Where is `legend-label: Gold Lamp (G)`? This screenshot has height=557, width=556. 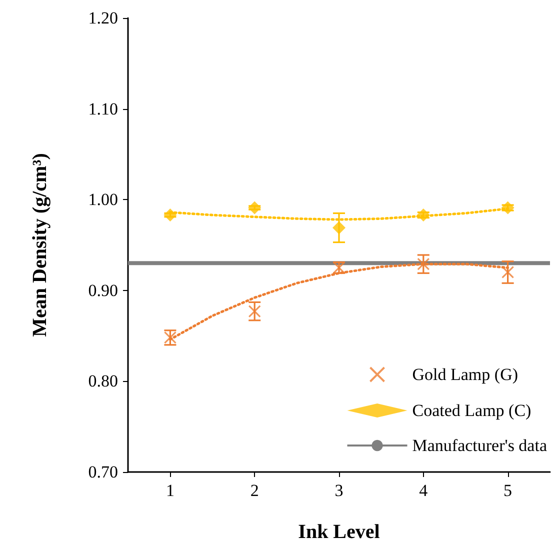 legend-label: Gold Lamp (G) is located at coordinates (465, 374).